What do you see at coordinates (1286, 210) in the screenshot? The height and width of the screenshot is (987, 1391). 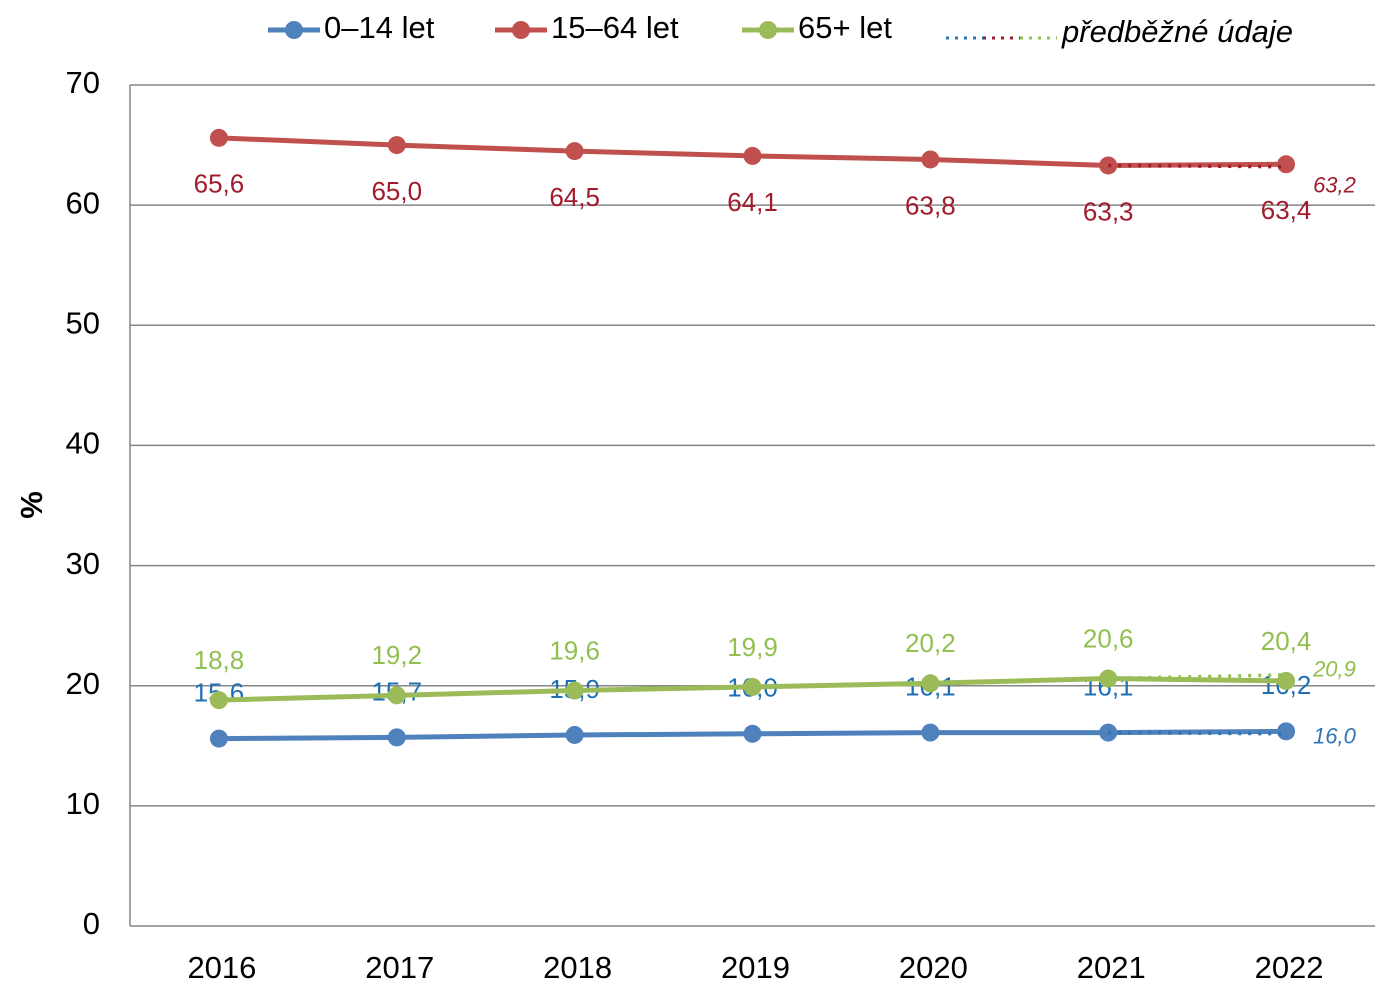 I see `data-label: 63,4` at bounding box center [1286, 210].